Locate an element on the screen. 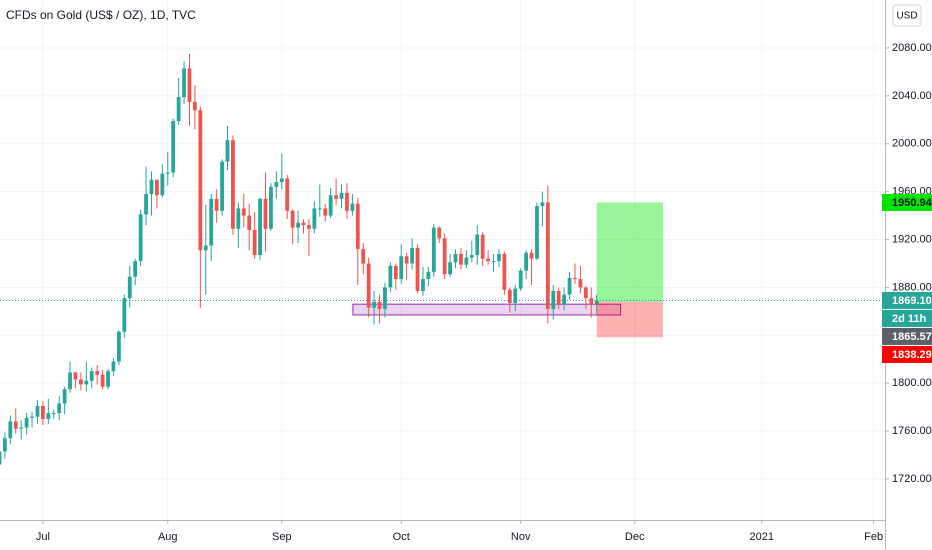  y-tick-label: 1720.00 is located at coordinates (912, 479).